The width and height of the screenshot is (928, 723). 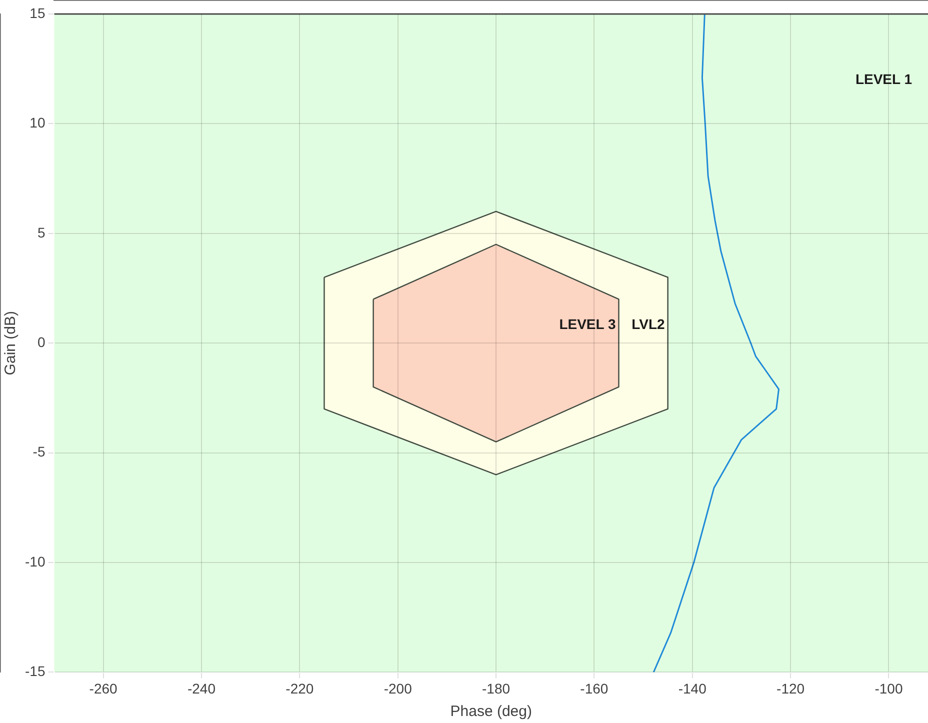 What do you see at coordinates (41, 342) in the screenshot?
I see `y-tick-label: 0` at bounding box center [41, 342].